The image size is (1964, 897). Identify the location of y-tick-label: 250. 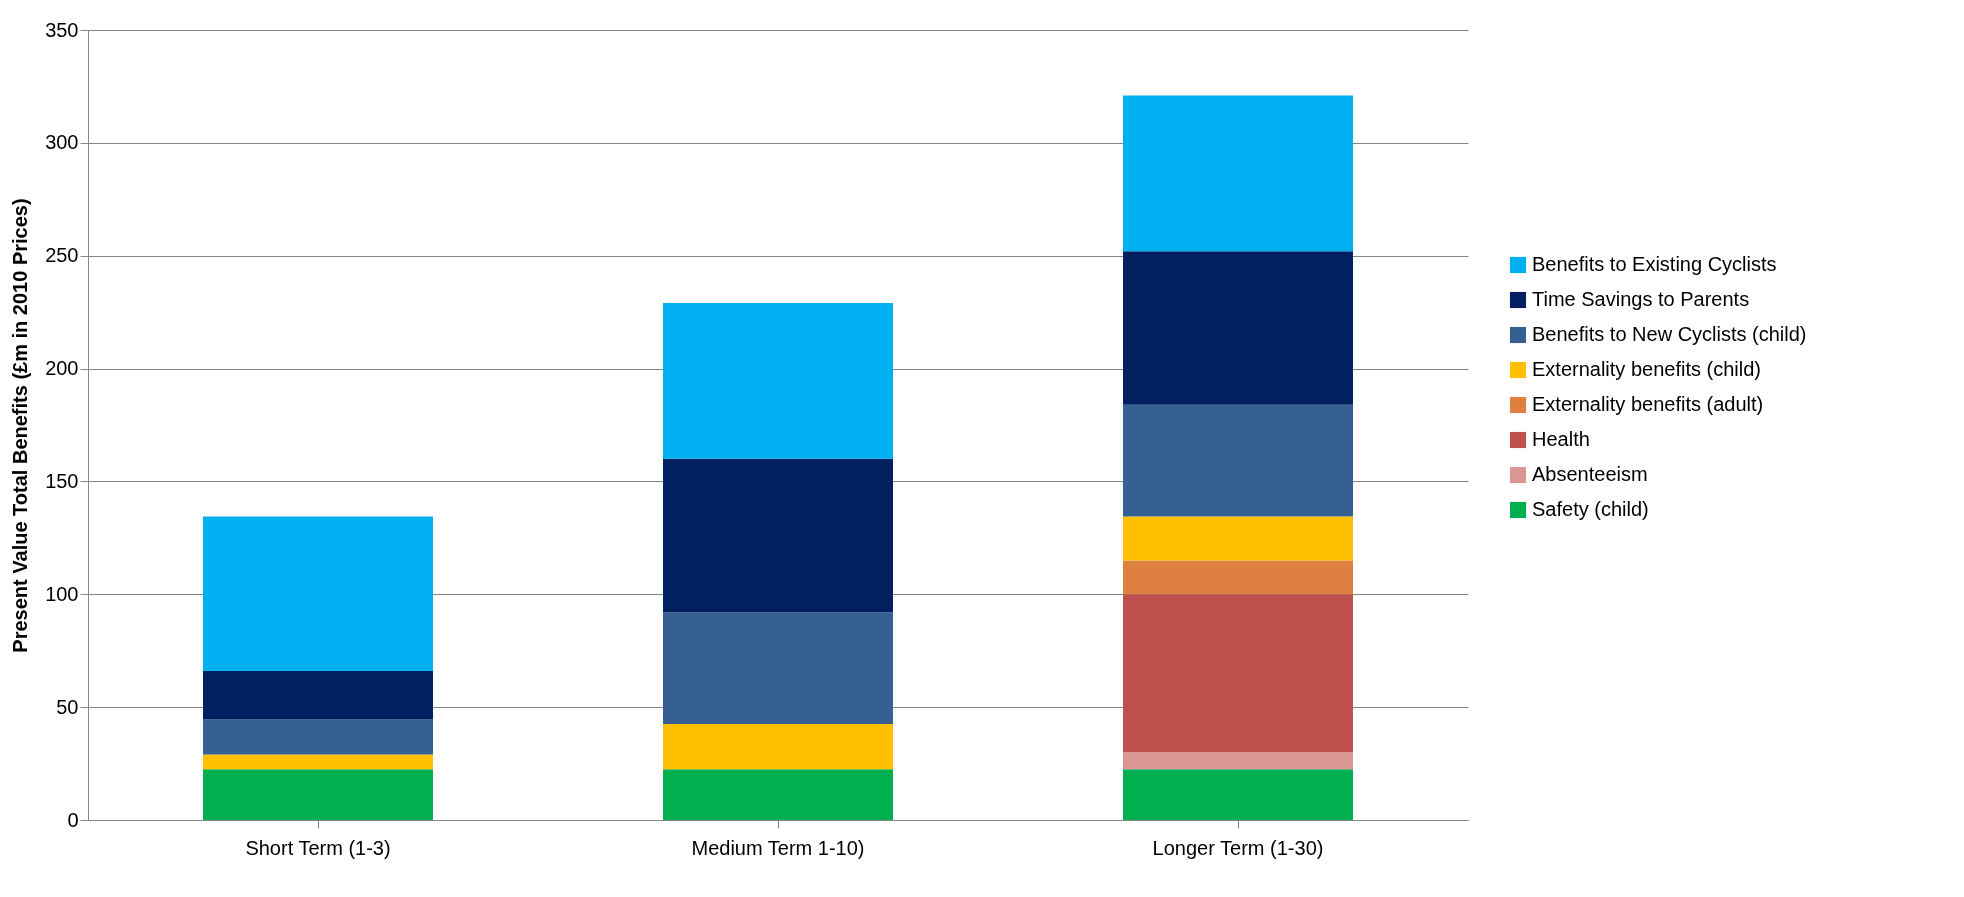
(62, 255).